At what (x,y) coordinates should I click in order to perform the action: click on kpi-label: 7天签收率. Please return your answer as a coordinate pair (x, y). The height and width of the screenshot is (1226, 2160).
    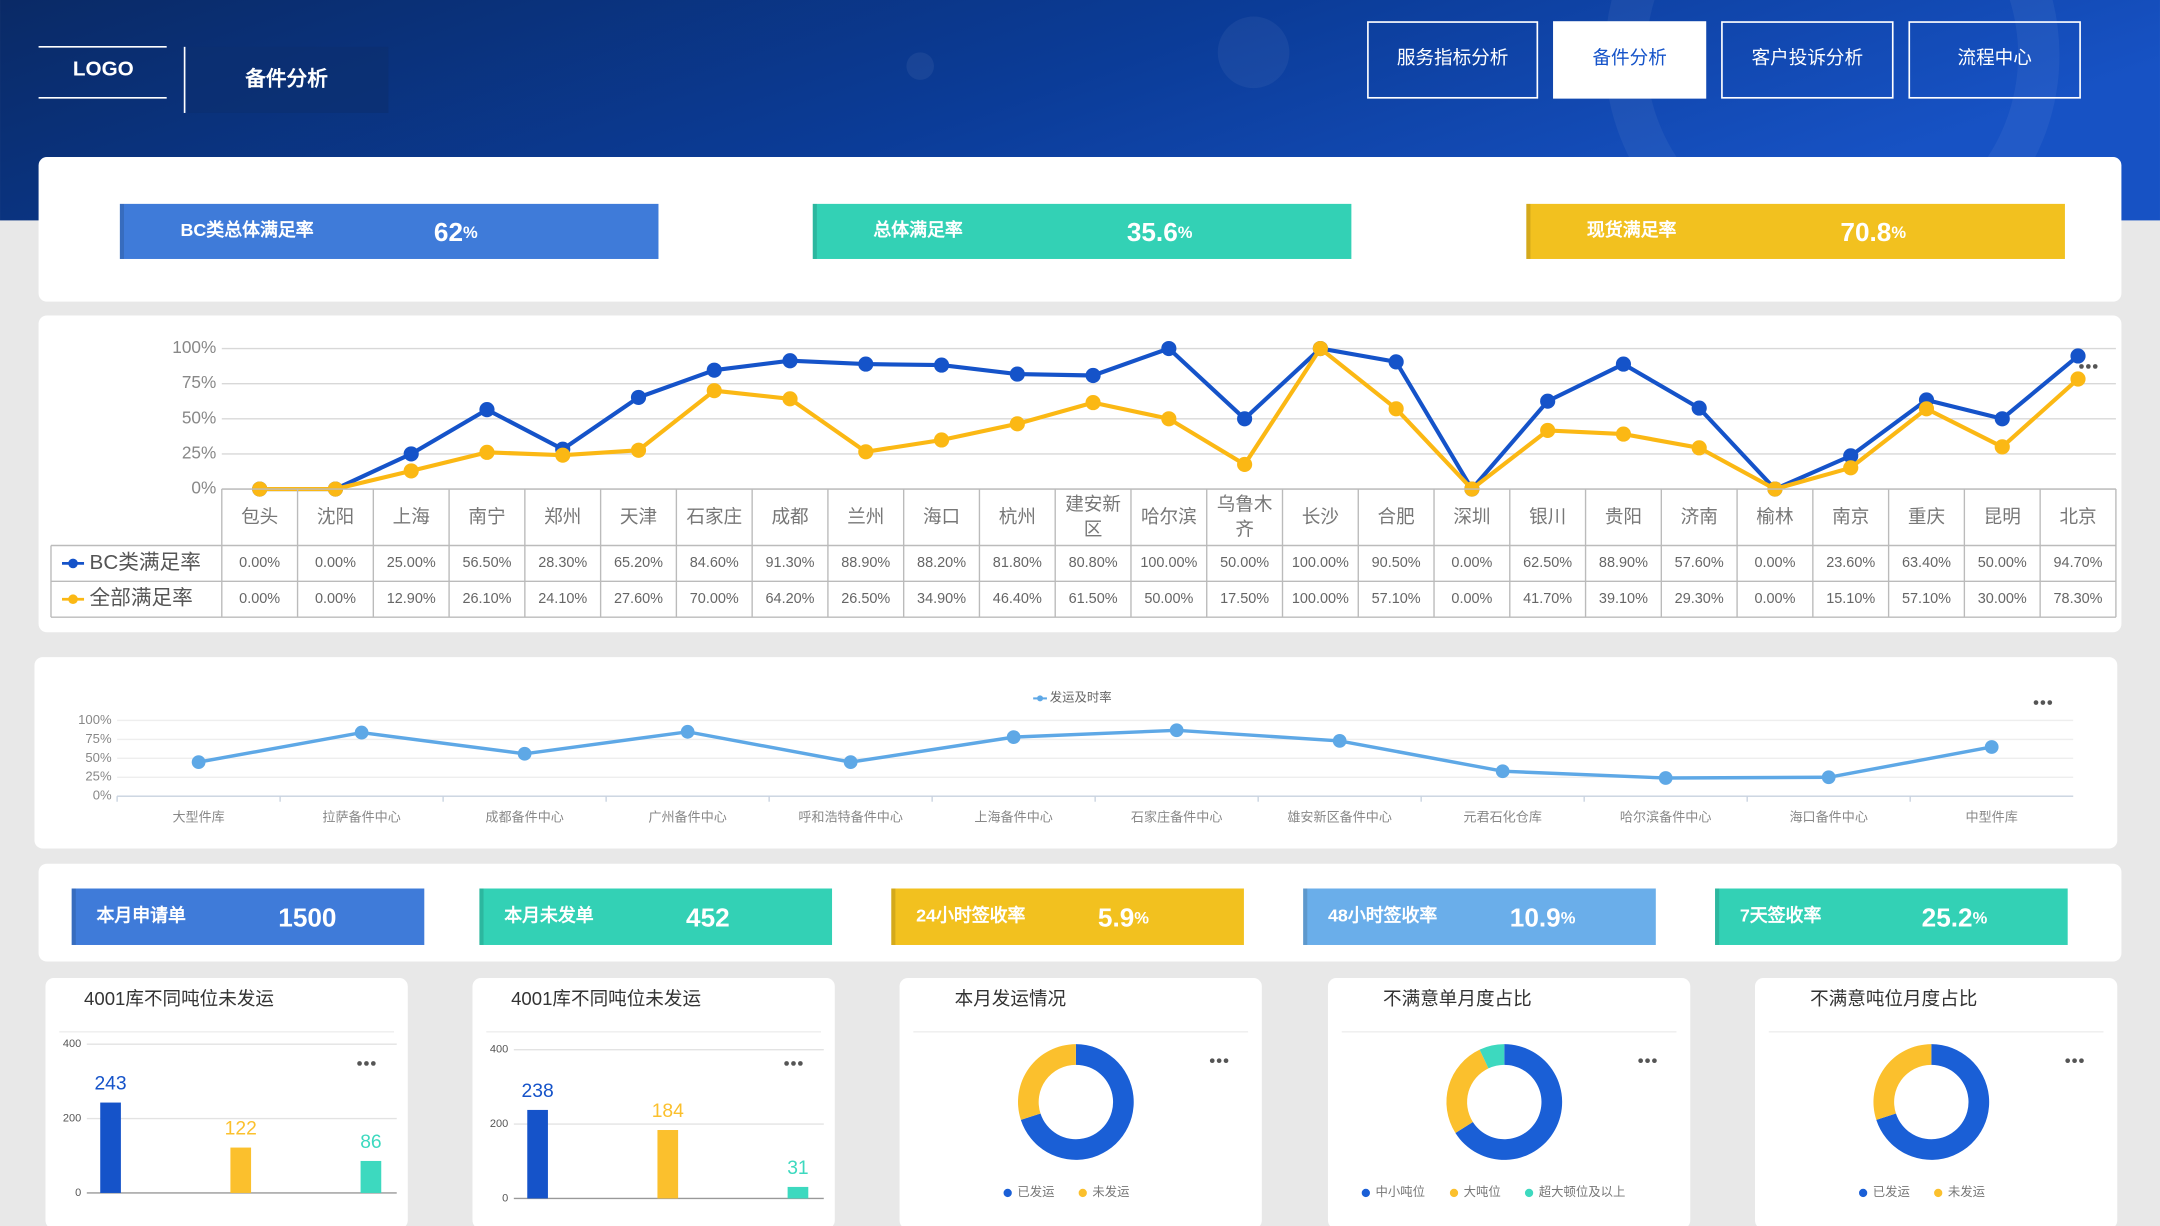
    Looking at the image, I should click on (1781, 914).